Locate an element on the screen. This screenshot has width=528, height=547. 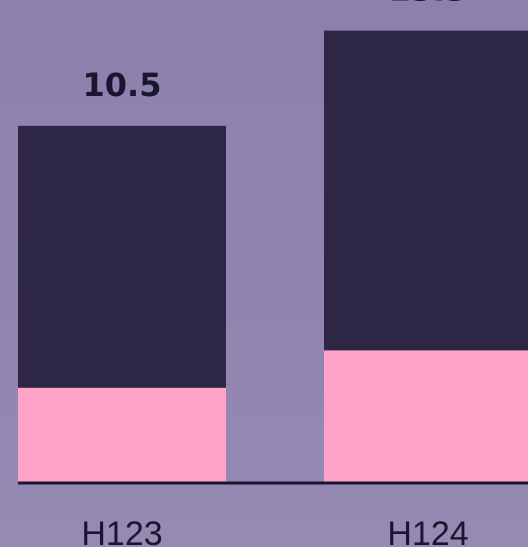
category-label-h124: H124 is located at coordinates (427, 531).